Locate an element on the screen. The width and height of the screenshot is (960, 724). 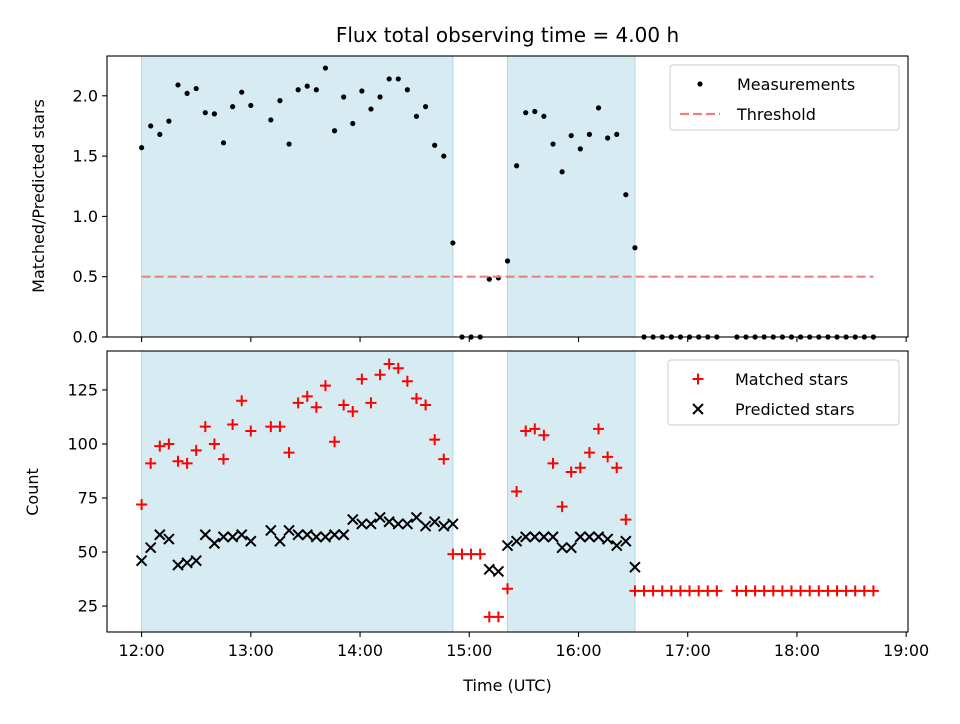
x-tick-label: 17:00 is located at coordinates (688, 650).